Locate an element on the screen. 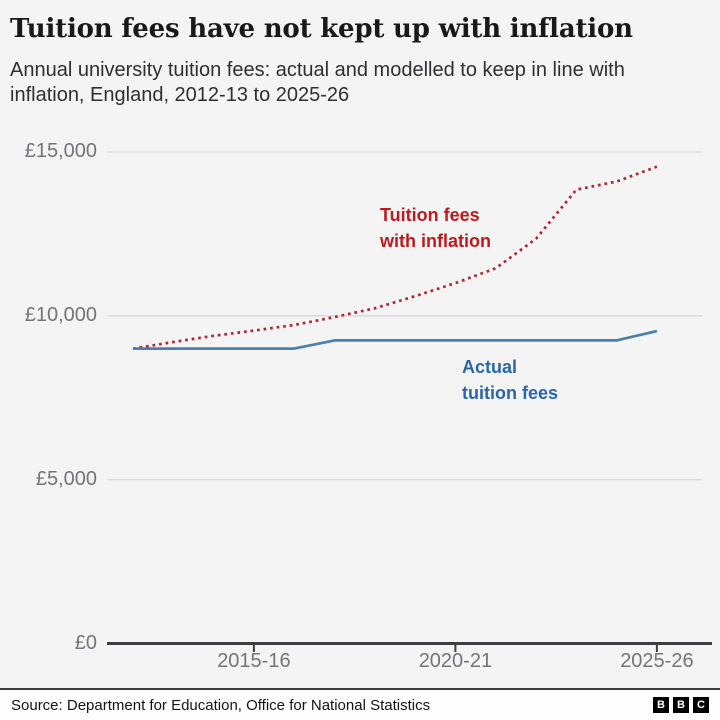 This screenshot has height=720, width=720. series-label-actual: Actual tuition fees is located at coordinates (510, 380).